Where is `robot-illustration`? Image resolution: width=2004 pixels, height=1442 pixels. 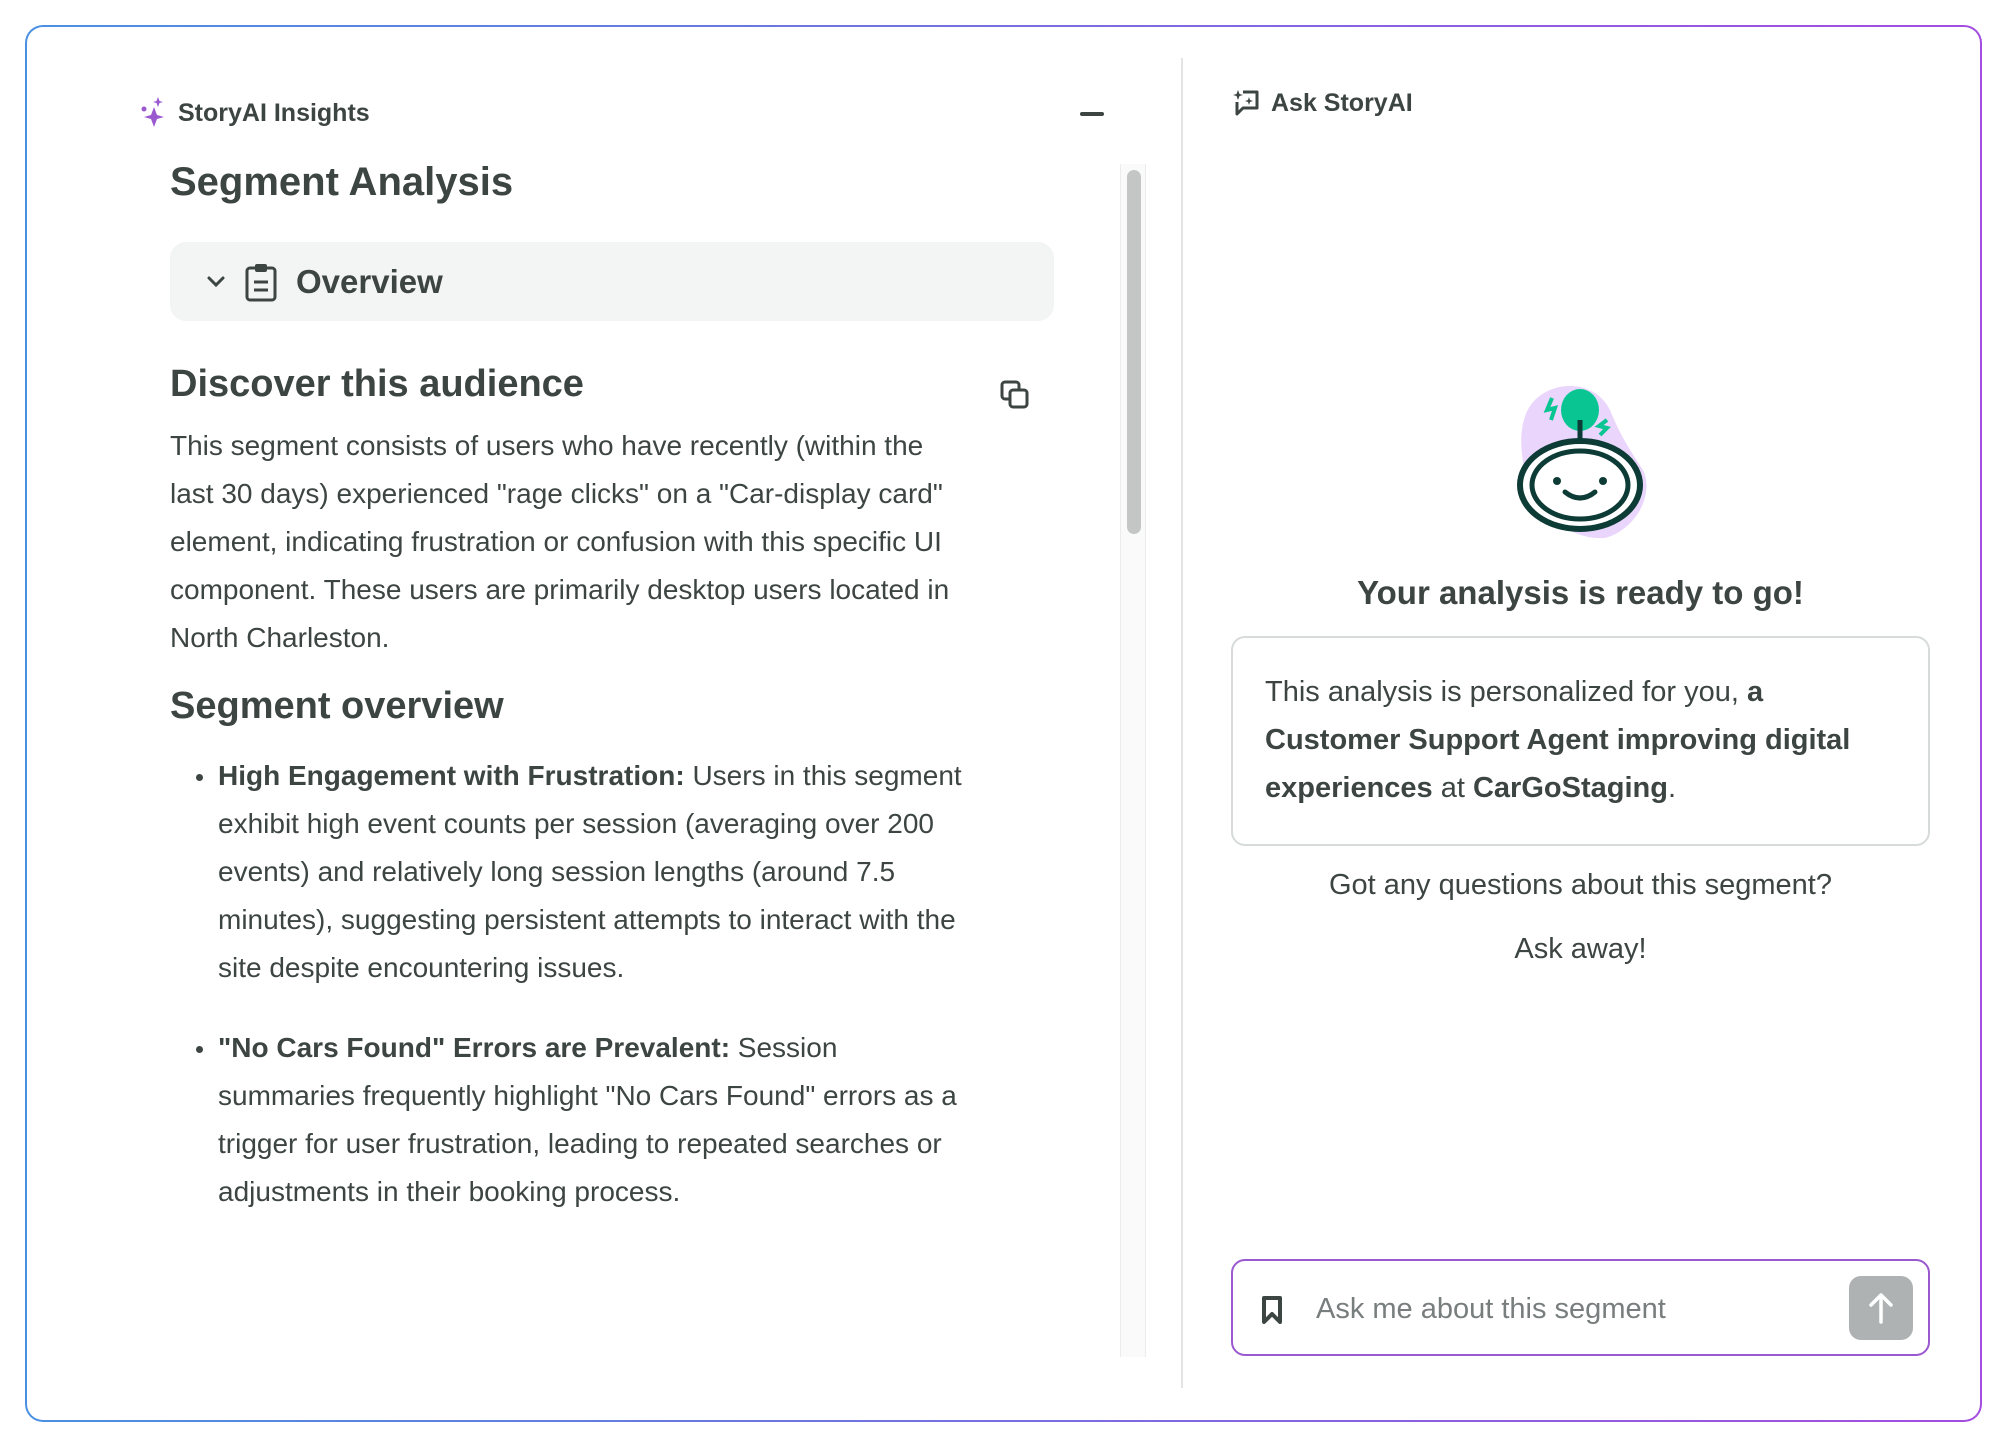
robot-illustration is located at coordinates (1582, 462).